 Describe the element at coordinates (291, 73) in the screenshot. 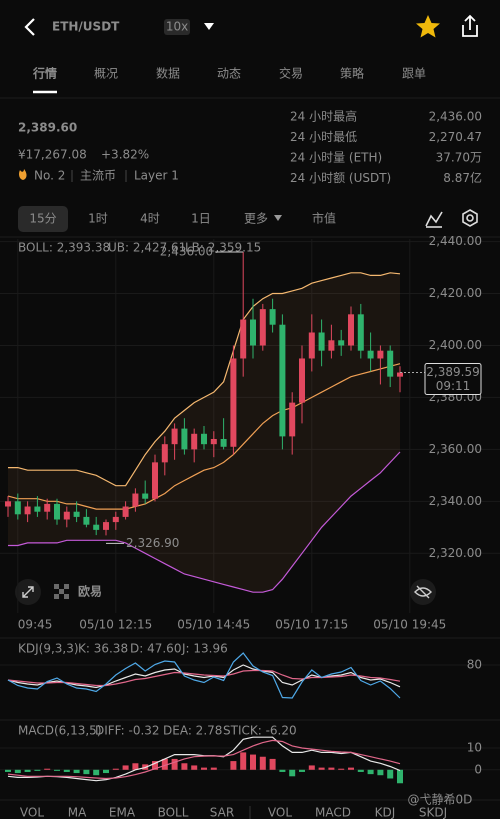

I see `nav-tab: 交易` at that location.